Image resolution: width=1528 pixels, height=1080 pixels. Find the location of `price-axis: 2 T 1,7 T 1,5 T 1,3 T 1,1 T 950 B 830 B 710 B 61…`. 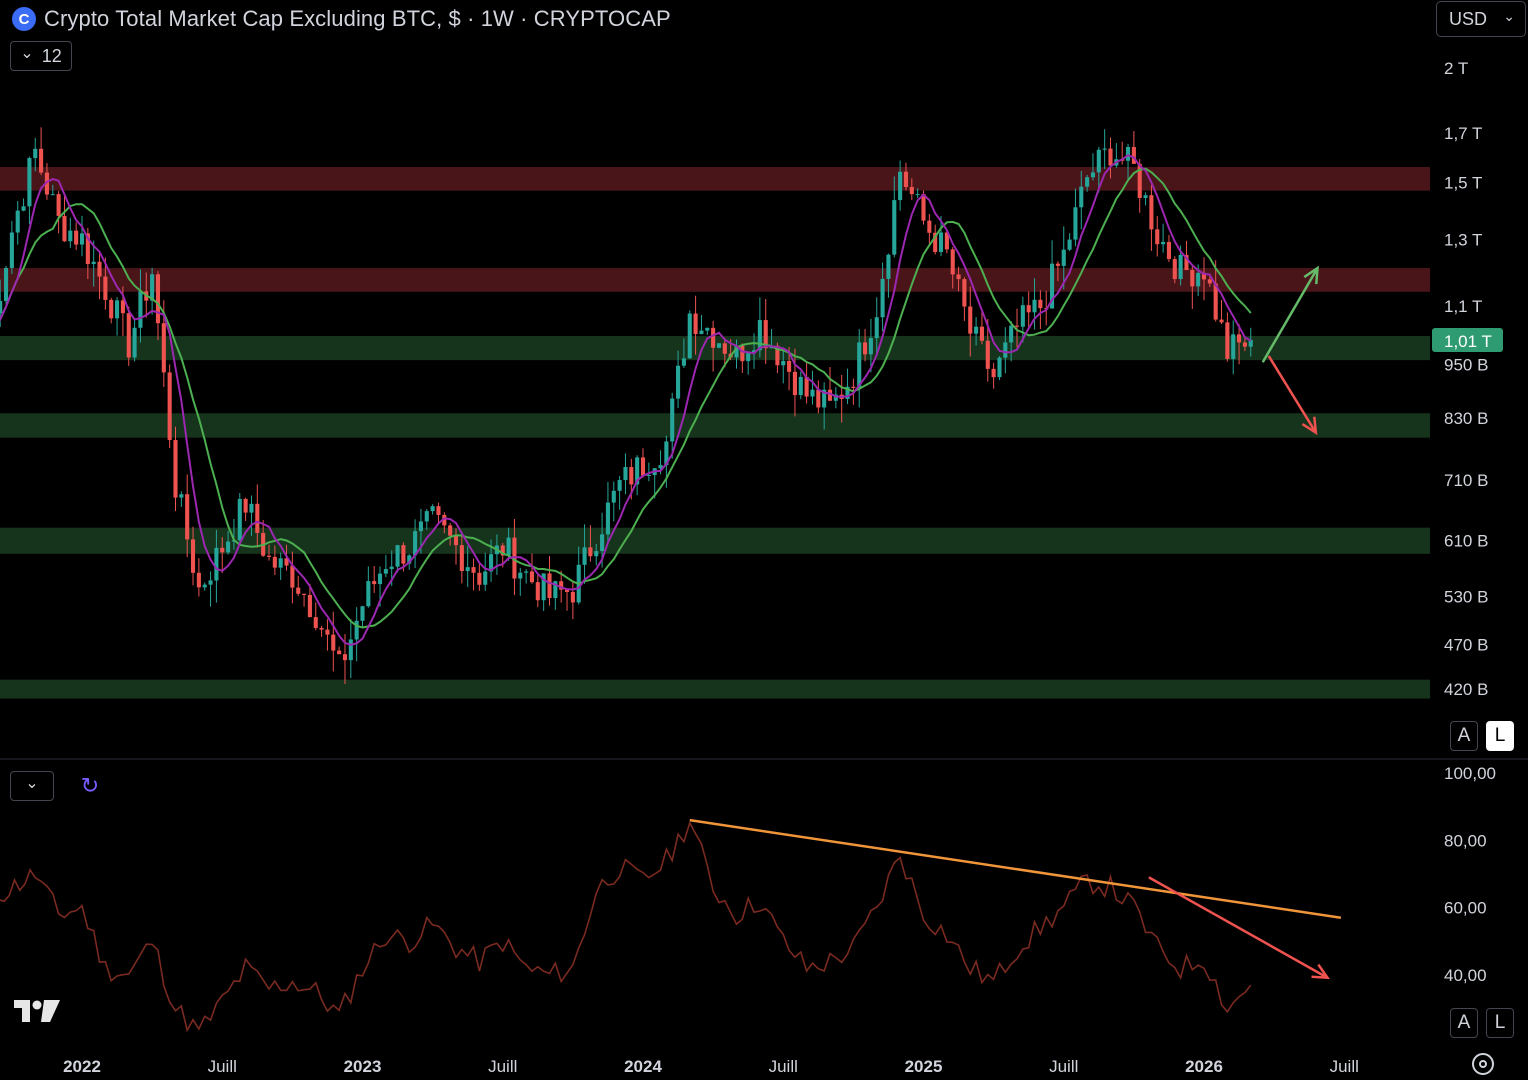

price-axis: 2 T 1,7 T 1,5 T 1,3 T 1,1 T 950 B 830 B 710 B 61… is located at coordinates (1466, 379).